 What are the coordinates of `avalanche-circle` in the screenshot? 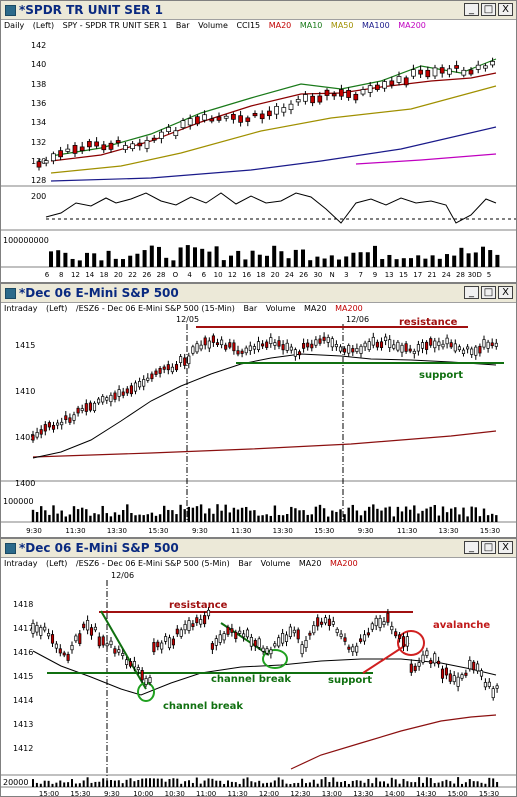 It's located at (411, 643).